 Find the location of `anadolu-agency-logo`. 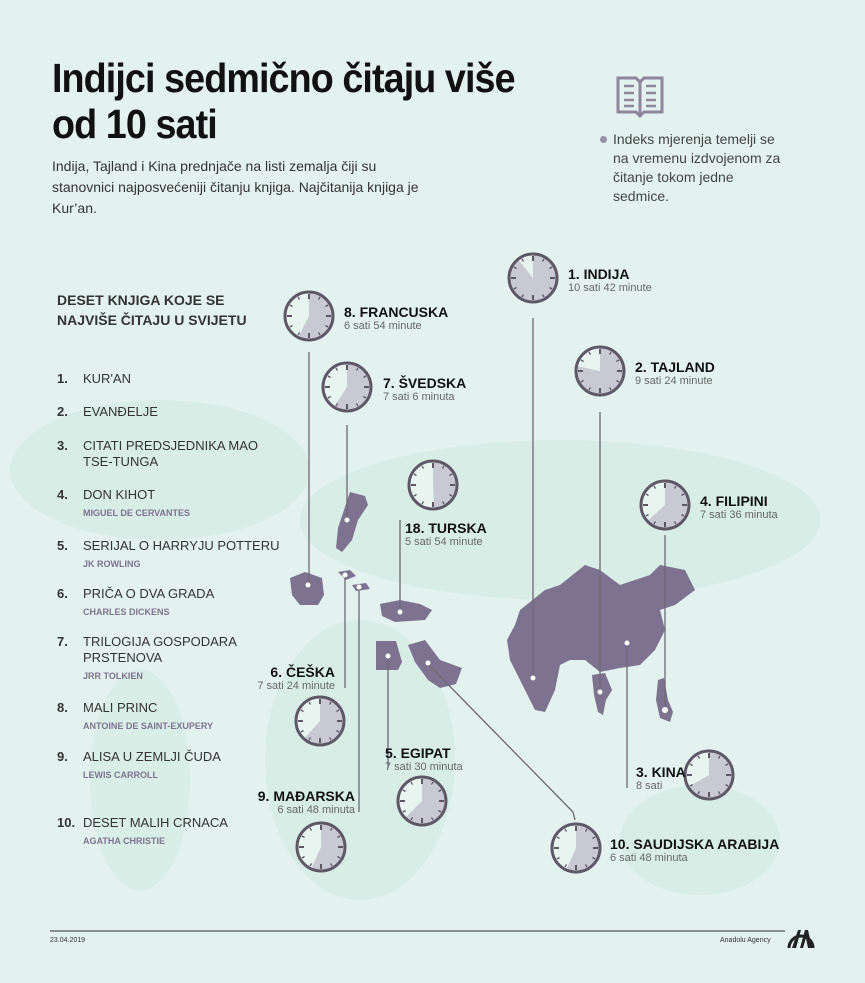

anadolu-agency-logo is located at coordinates (801, 939).